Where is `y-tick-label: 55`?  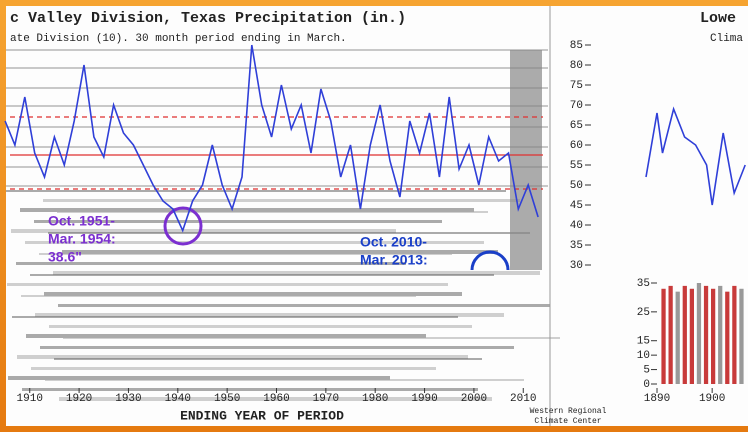
y-tick-label: 55 is located at coordinates (576, 166).